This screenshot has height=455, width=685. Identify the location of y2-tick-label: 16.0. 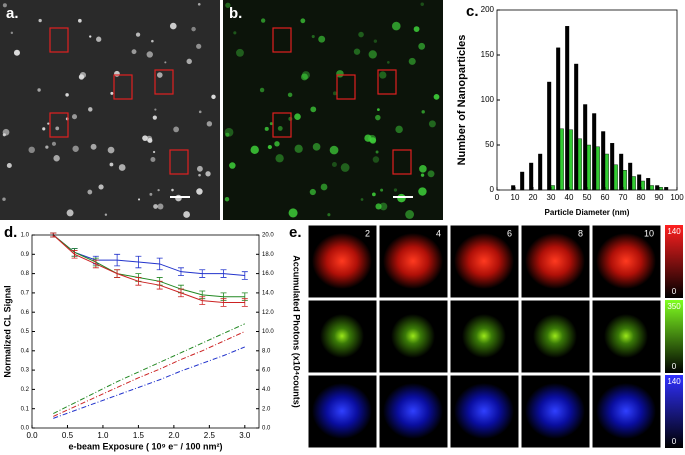
(268, 274).